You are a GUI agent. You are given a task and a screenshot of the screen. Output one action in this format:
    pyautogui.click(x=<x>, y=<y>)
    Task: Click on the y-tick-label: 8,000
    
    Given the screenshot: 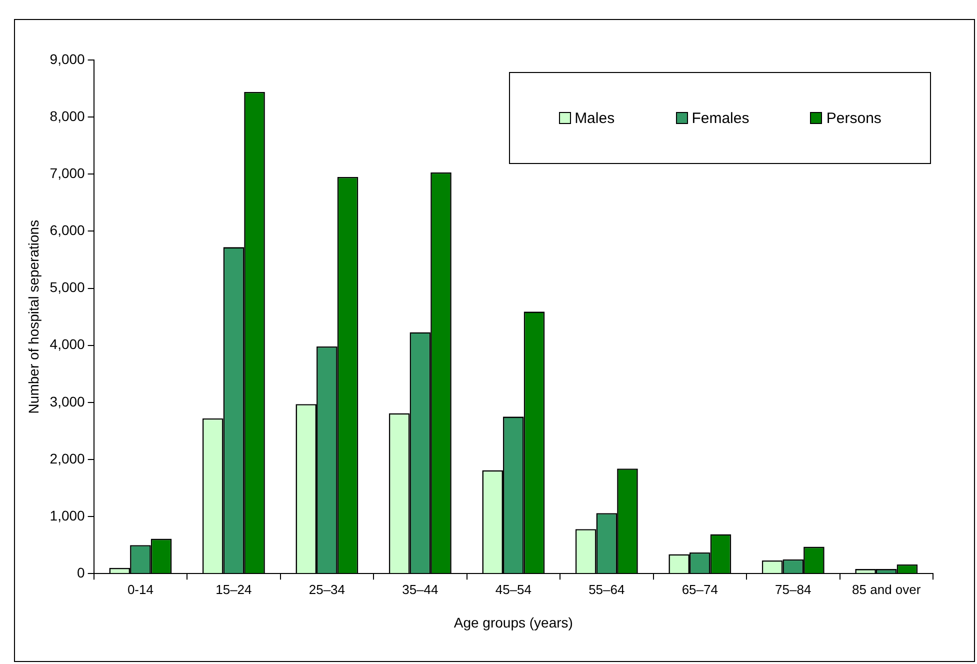 What is the action you would take?
    pyautogui.click(x=68, y=116)
    